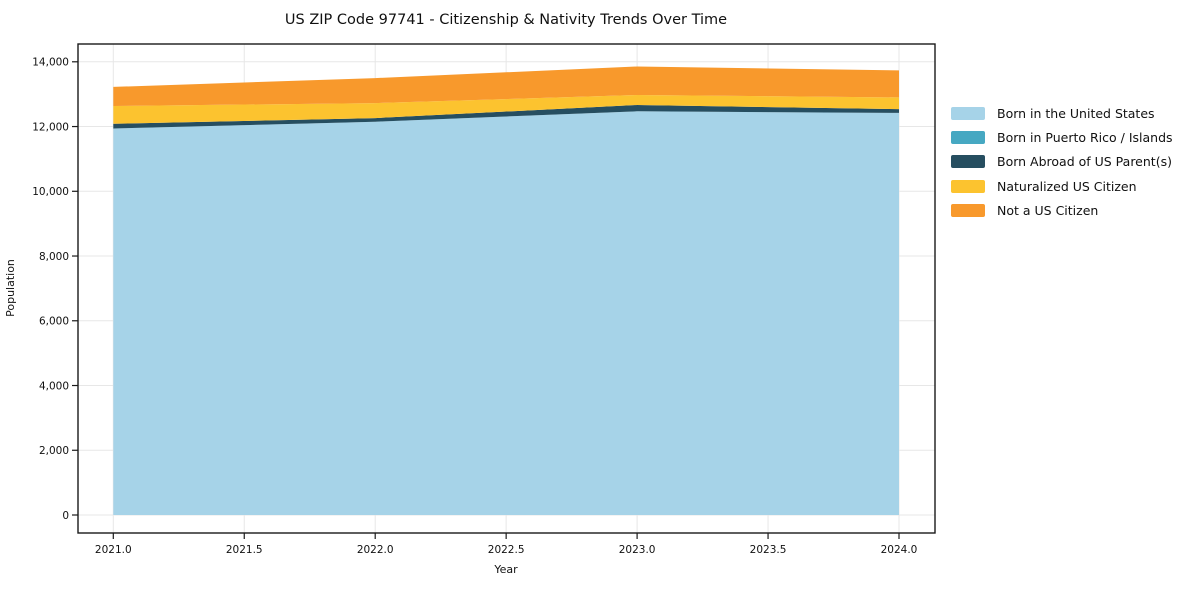 The image size is (1189, 590). I want to click on area-born-abroad-of-us-parent-s, so click(506, 117).